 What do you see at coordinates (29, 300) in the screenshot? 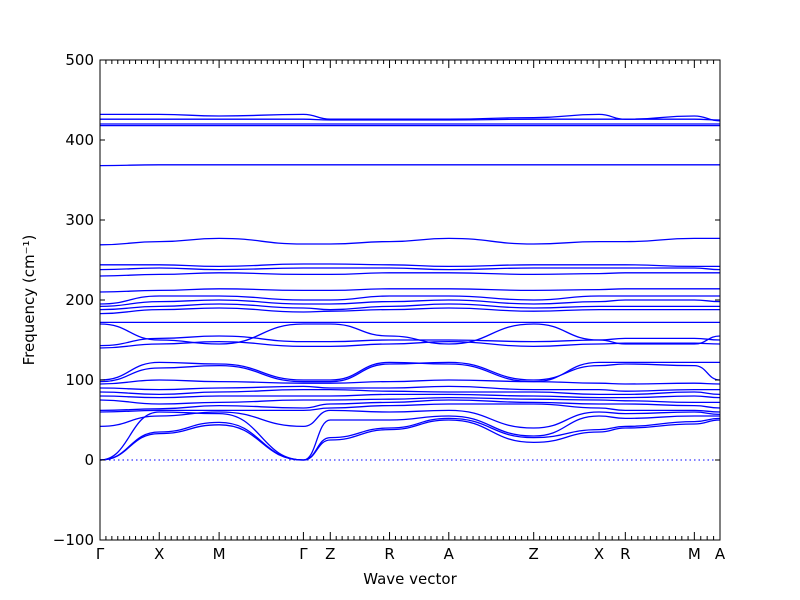
I see `y-axis-label: Frequency (cm⁻¹)` at bounding box center [29, 300].